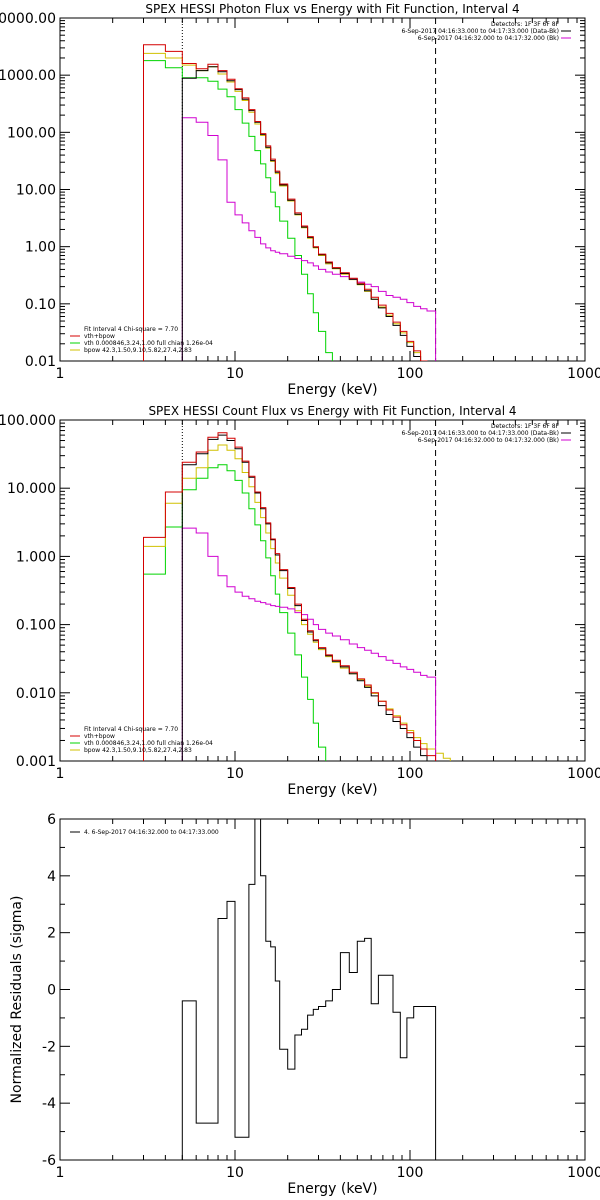  I want to click on y-tick-label: 4, so click(51, 877).